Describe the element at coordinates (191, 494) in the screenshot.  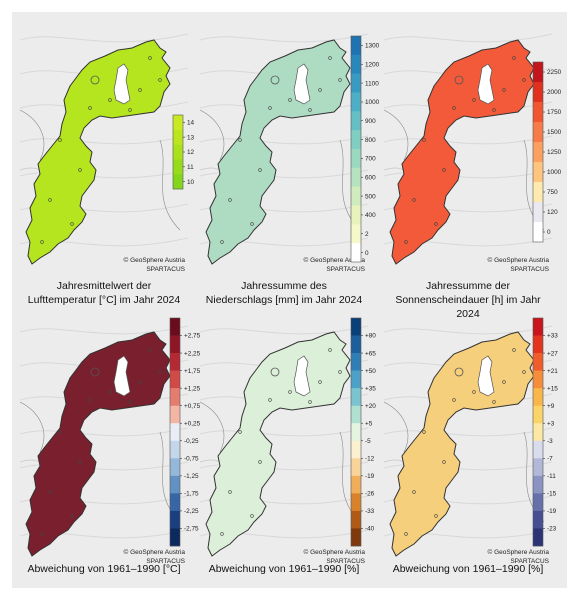
I see `colorbar-tick-label: -1,75` at that location.